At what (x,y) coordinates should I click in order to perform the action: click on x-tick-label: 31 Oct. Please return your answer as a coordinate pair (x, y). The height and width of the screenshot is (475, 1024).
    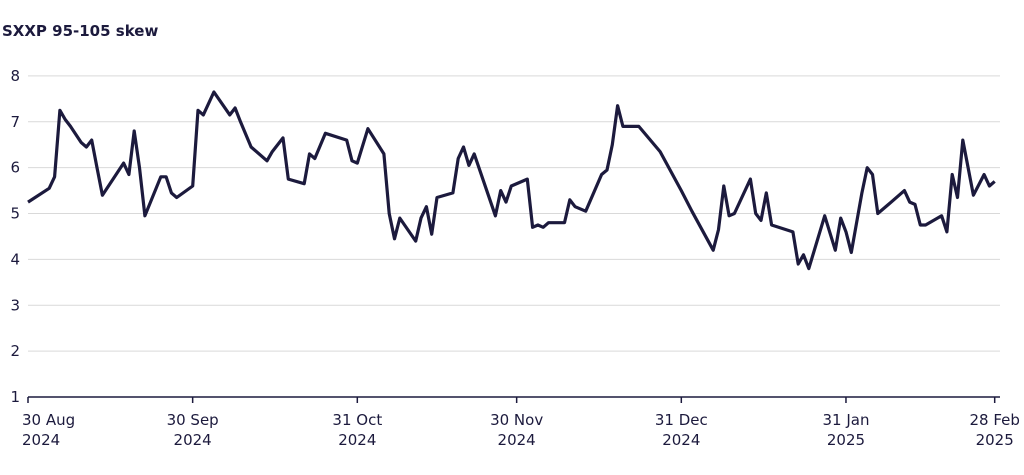
    Looking at the image, I should click on (357, 420).